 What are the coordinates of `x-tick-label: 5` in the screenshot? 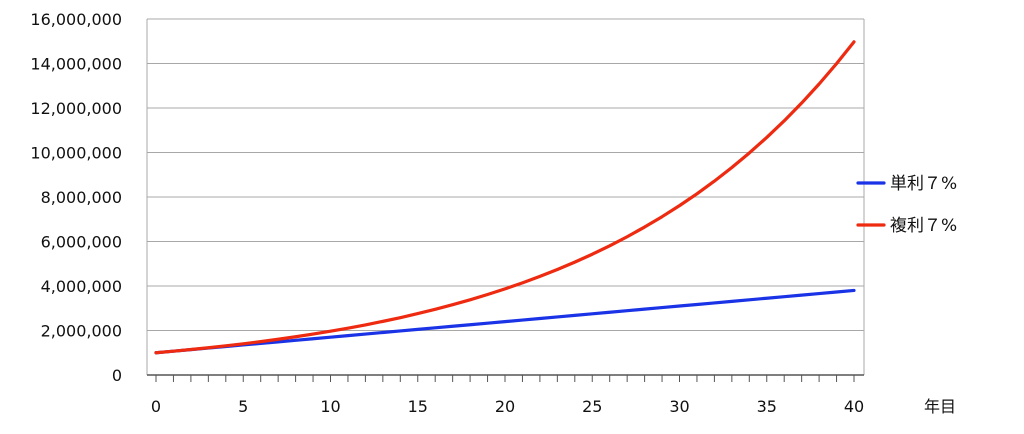 It's located at (243, 406).